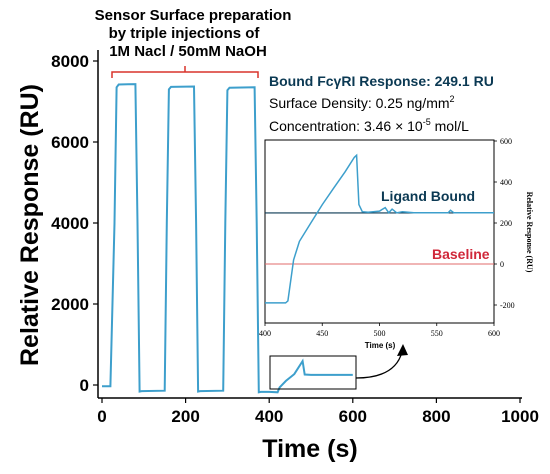  What do you see at coordinates (84, 385) in the screenshot?
I see `main-y-tick-label: 0` at bounding box center [84, 385].